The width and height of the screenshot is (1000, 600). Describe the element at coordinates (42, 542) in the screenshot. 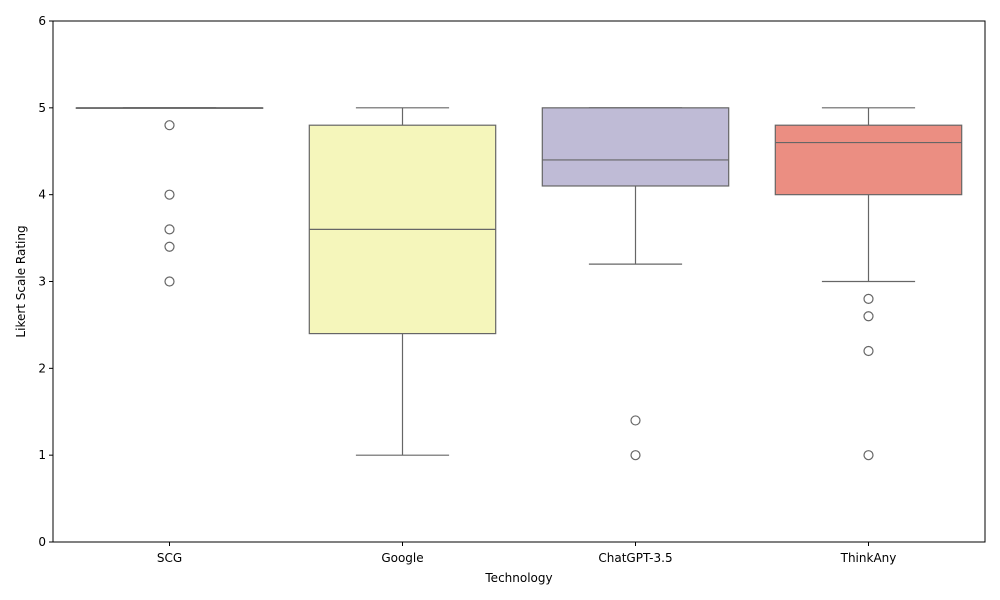

I see `y-tick-label: 0` at that location.